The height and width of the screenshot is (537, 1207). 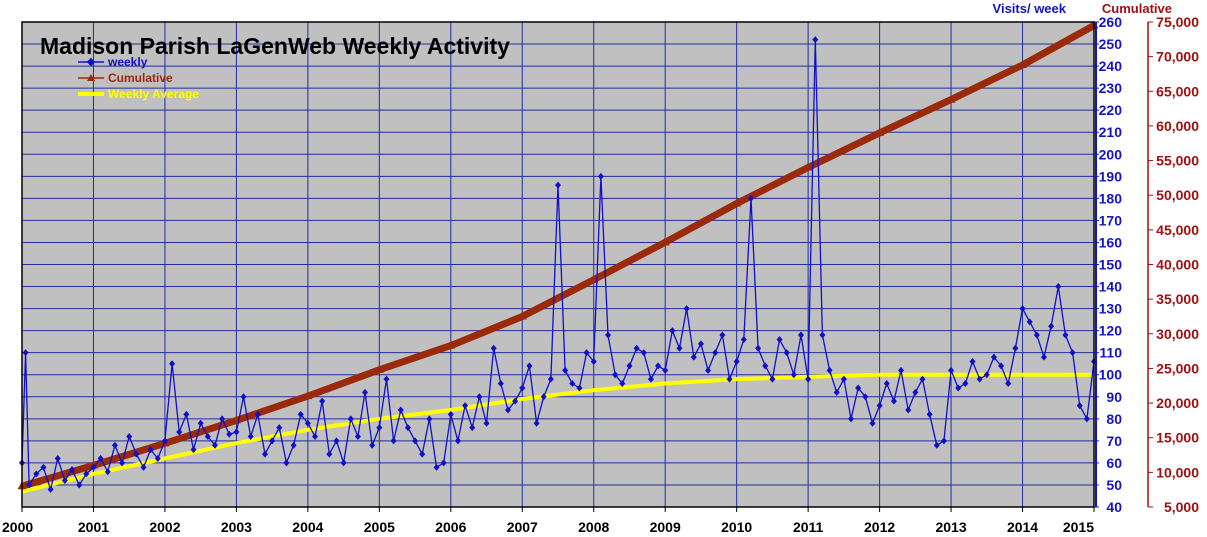 I want to click on weekly-tick-label: 90, so click(x=1114, y=397).